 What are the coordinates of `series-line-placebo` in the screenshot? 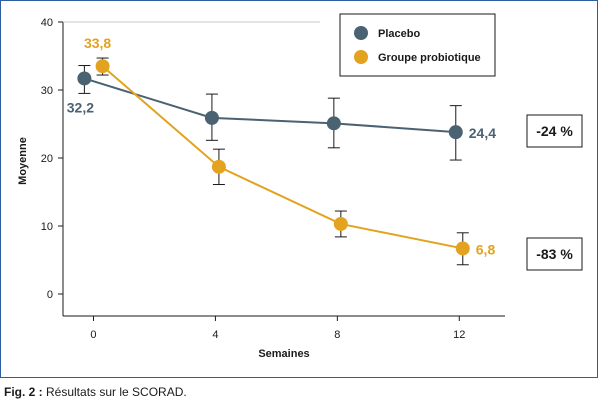 It's located at (270, 105).